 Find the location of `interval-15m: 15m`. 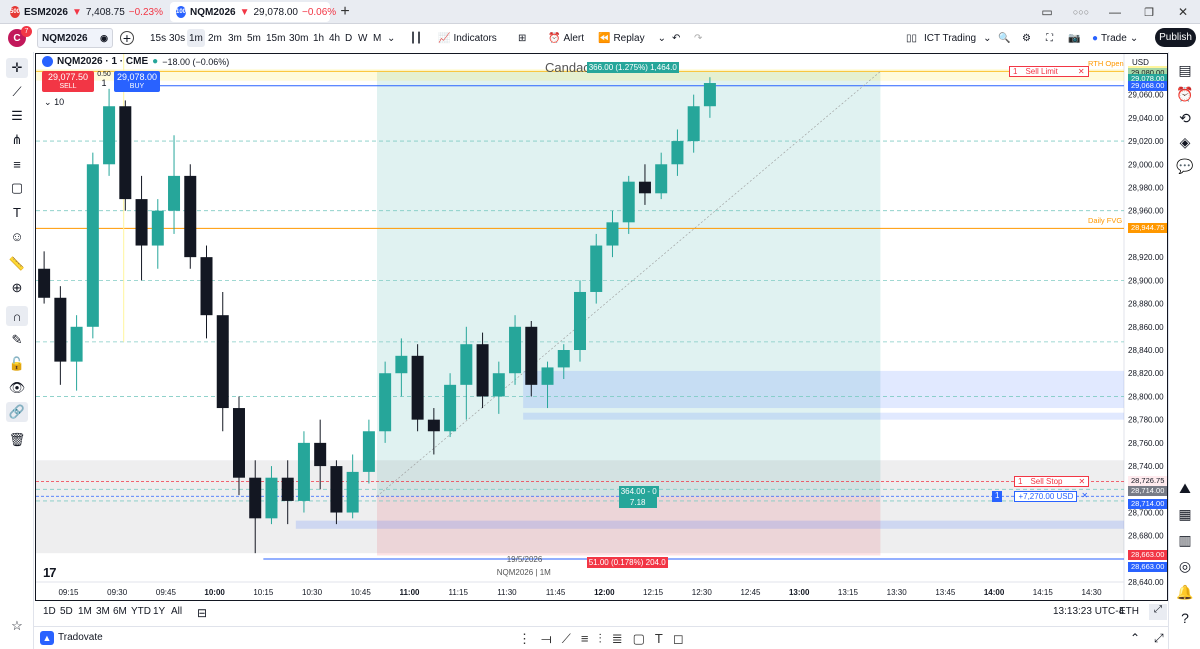

interval-15m: 15m is located at coordinates (276, 38).